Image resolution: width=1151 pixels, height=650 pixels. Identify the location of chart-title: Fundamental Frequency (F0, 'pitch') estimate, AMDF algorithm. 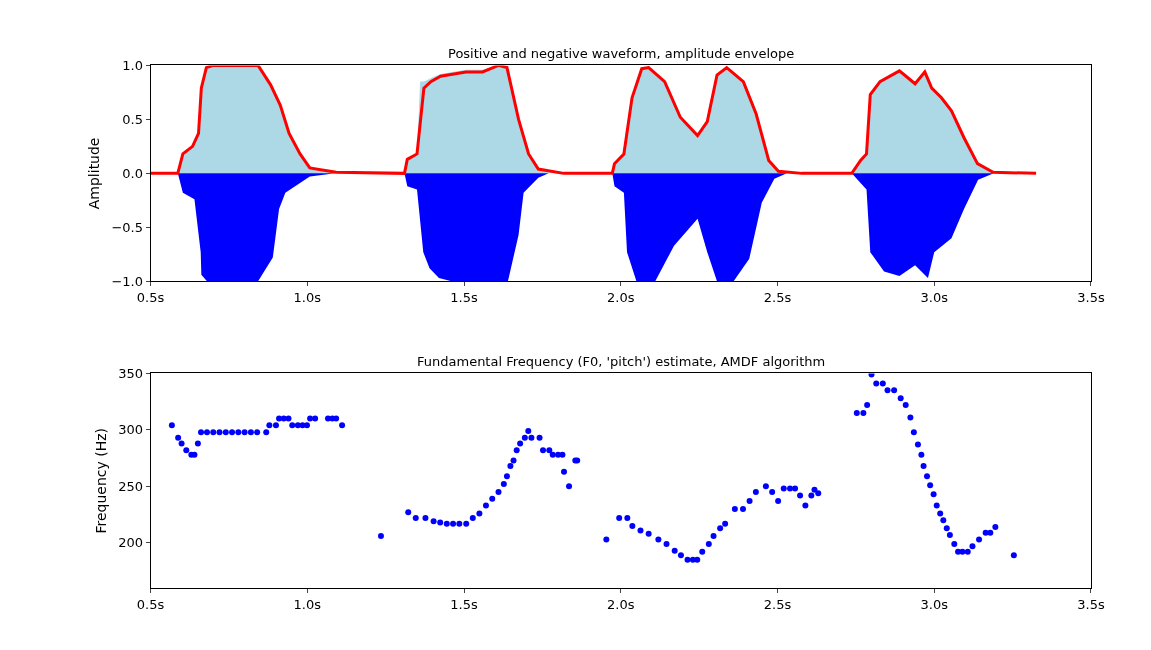
(621, 361).